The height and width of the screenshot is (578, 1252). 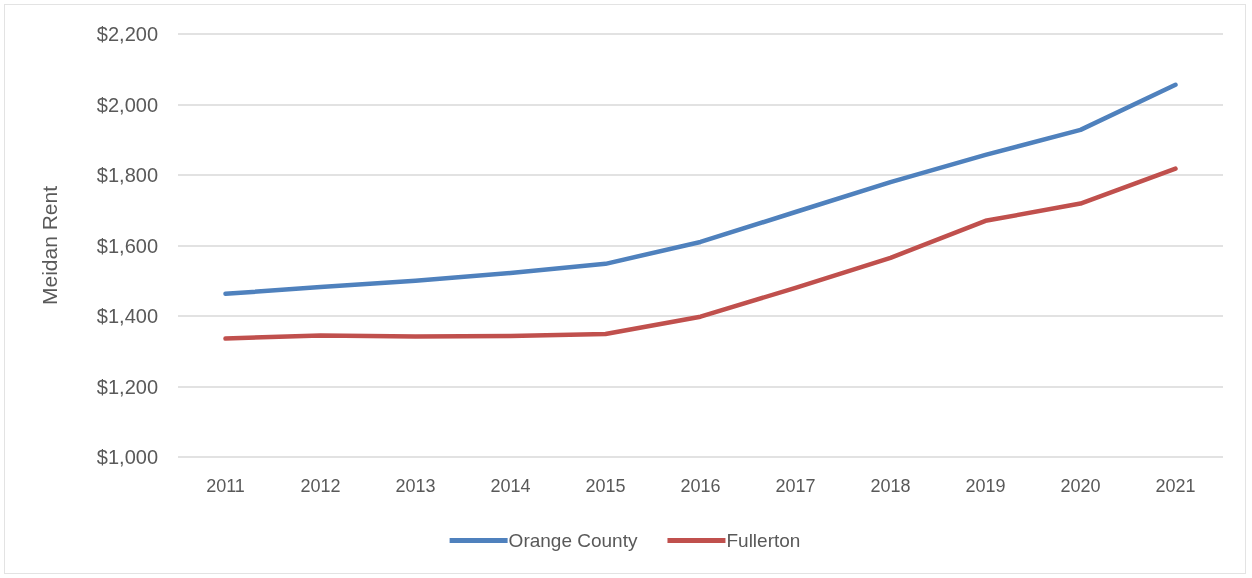 What do you see at coordinates (1080, 486) in the screenshot?
I see `x-tick-label: 2020` at bounding box center [1080, 486].